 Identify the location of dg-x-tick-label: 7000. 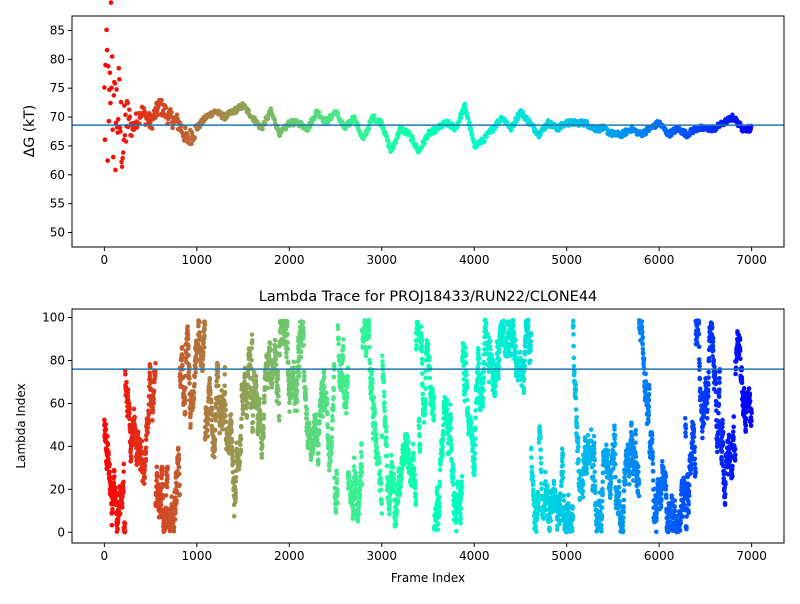
(751, 260).